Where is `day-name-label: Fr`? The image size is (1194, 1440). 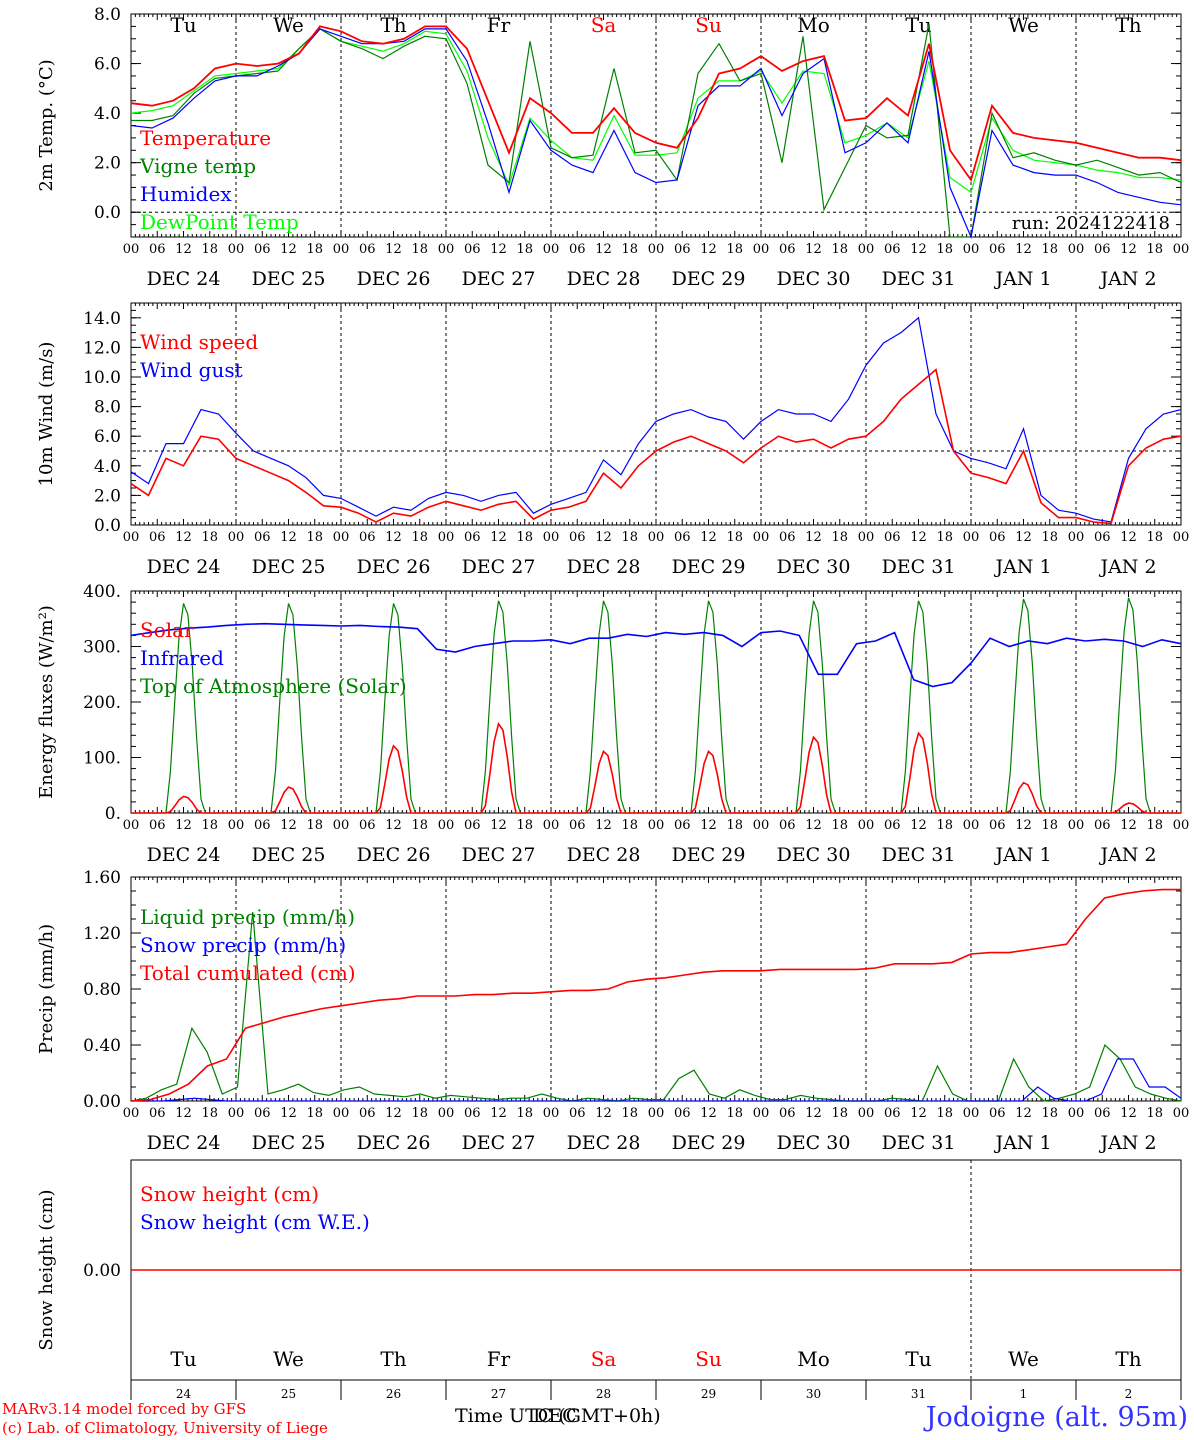
day-name-label: Fr is located at coordinates (499, 1359).